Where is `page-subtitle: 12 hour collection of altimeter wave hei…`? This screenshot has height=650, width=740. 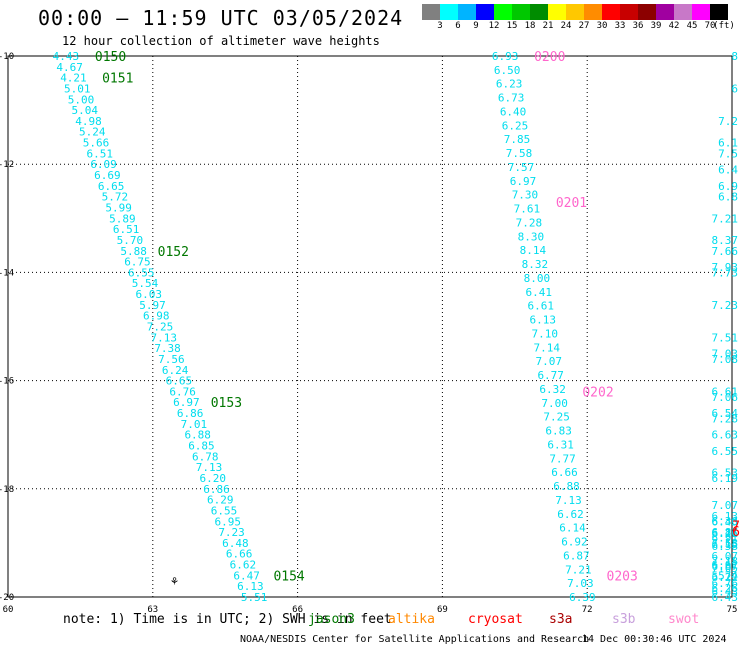
page-subtitle: 12 hour collection of altimeter wave hei… is located at coordinates (221, 41).